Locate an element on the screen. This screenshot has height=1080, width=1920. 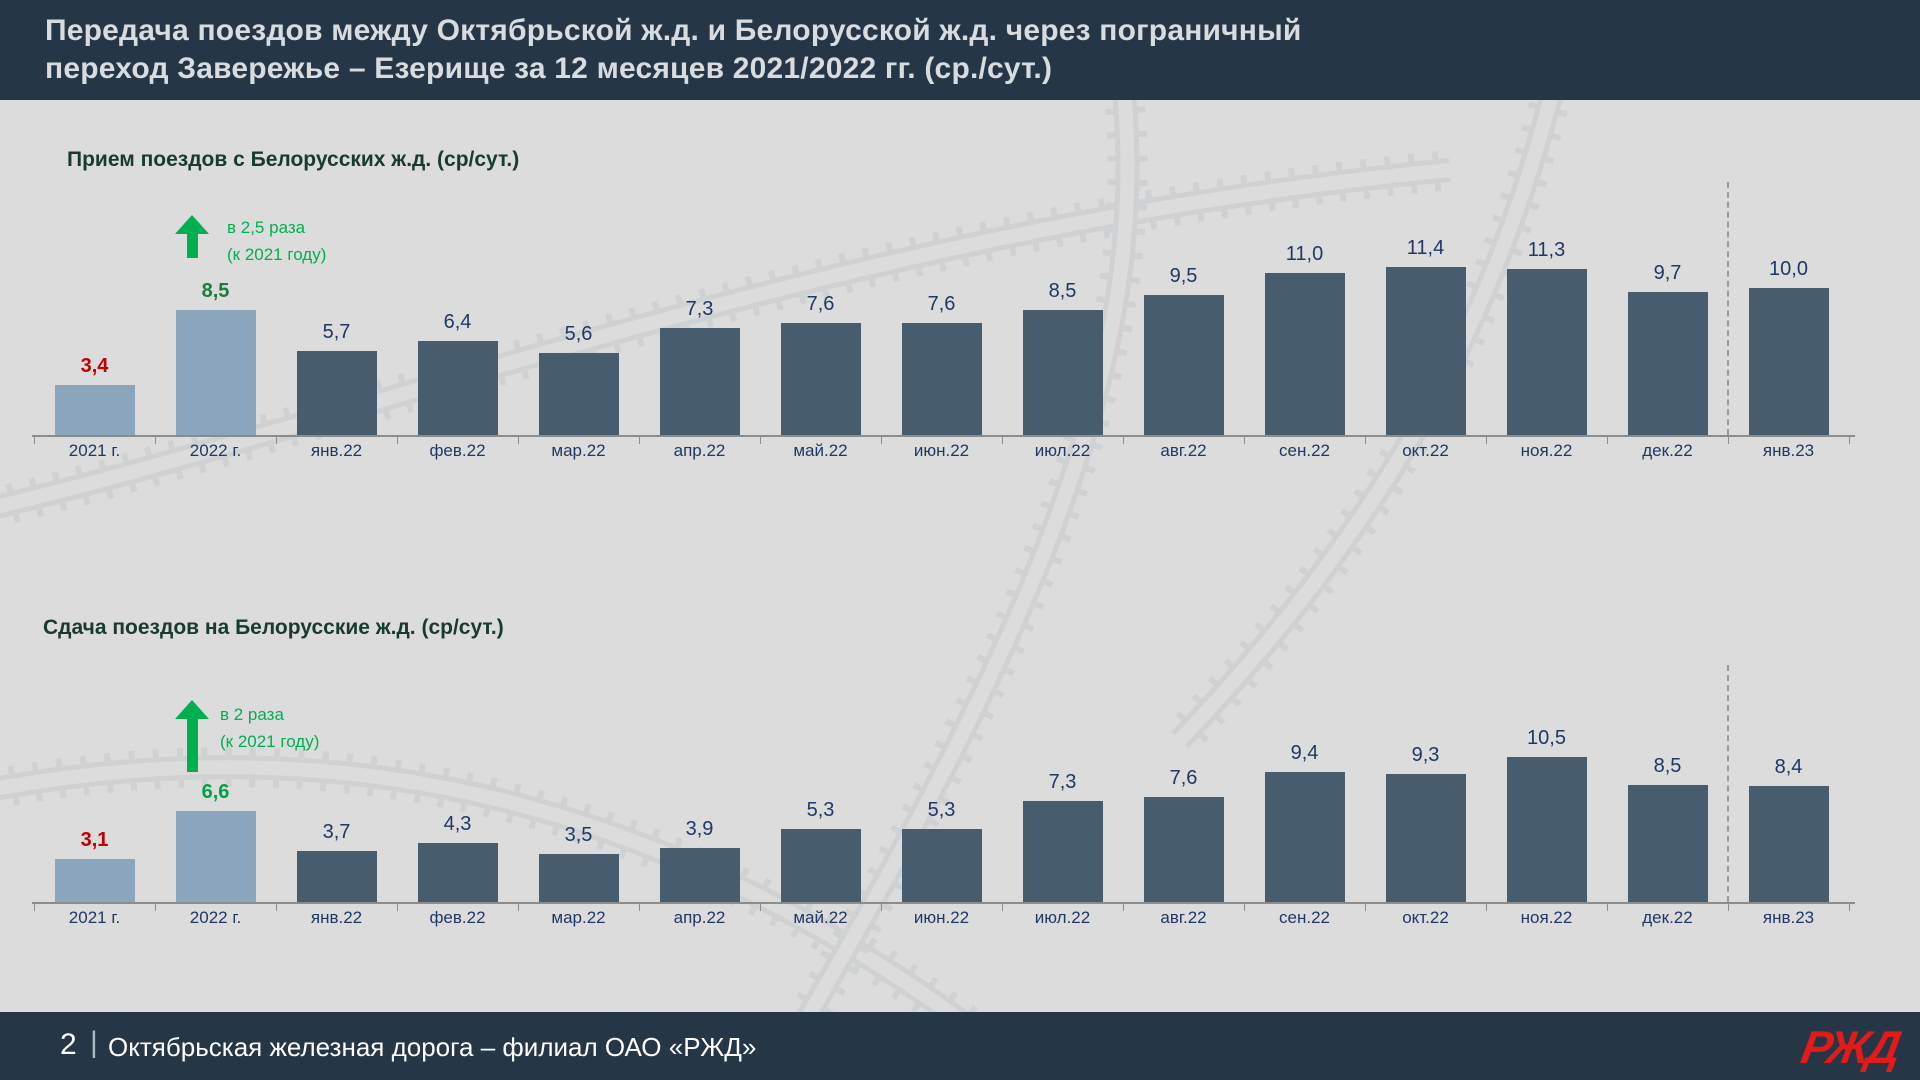
chart1-growth-baseline: (к 2021 году) is located at coordinates (277, 254).